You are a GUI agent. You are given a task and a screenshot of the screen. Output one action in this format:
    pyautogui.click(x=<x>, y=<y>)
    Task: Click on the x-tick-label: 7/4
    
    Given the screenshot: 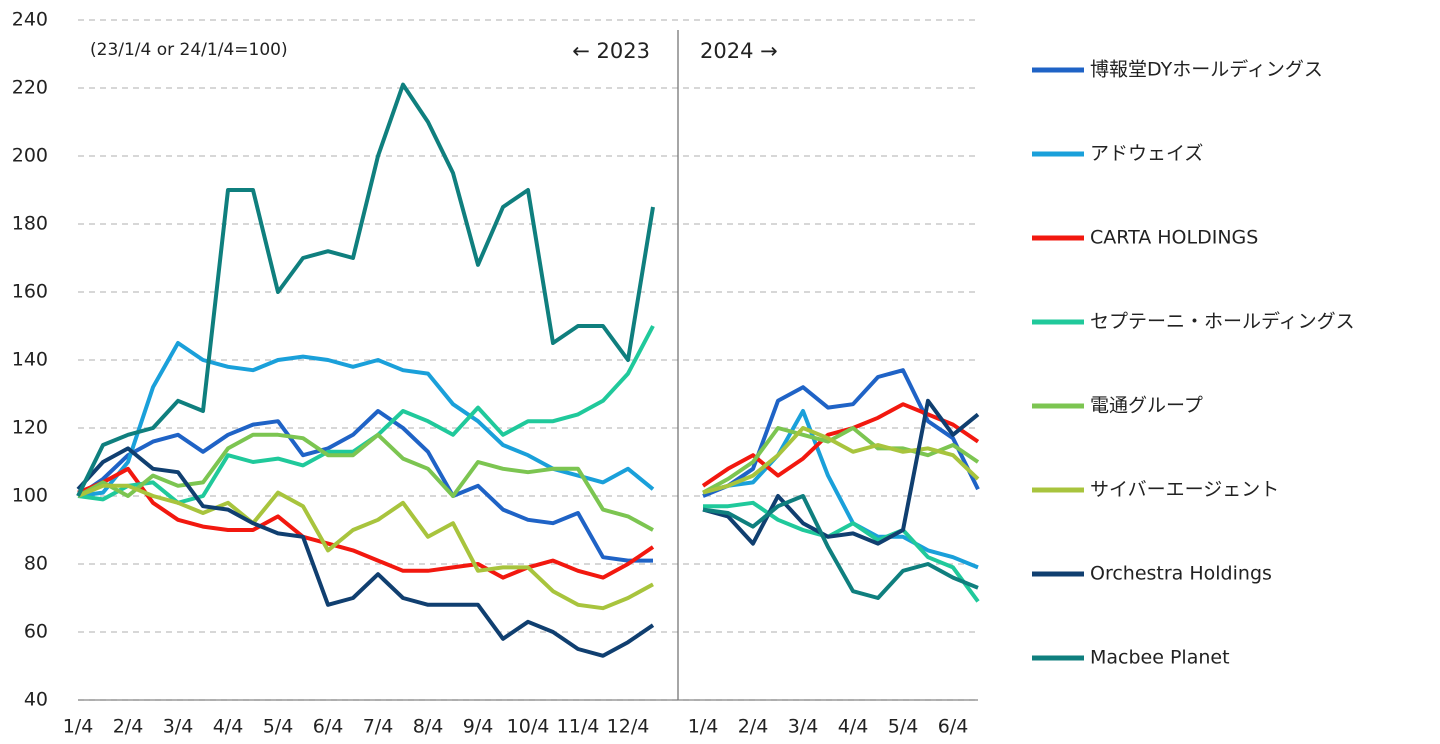 What is the action you would take?
    pyautogui.click(x=378, y=727)
    